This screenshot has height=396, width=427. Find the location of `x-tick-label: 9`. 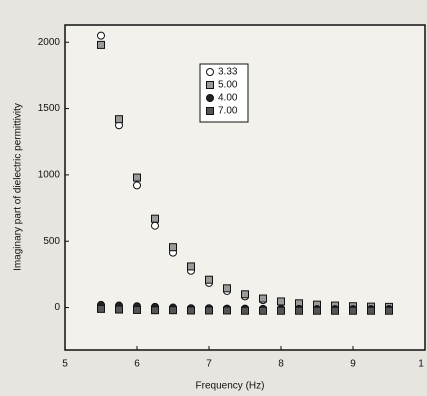

x-tick-label: 9 is located at coordinates (353, 364).